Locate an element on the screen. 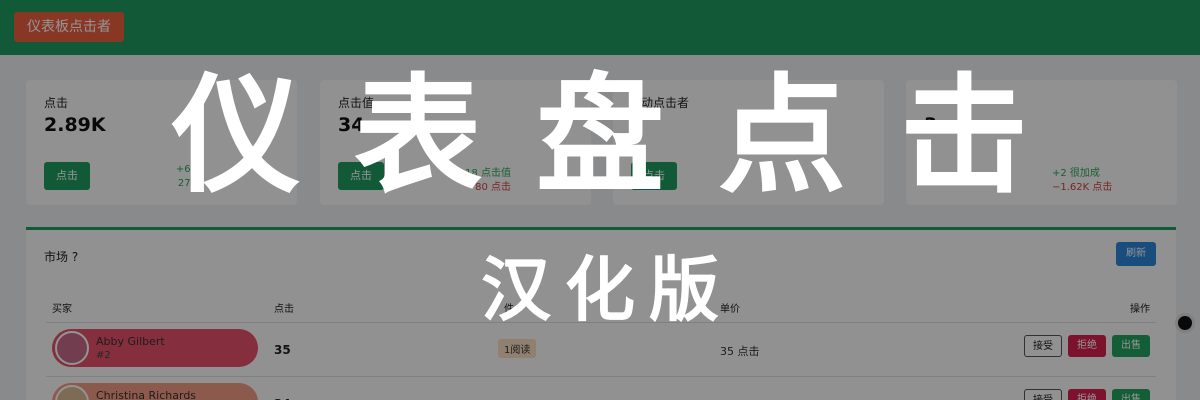  card-label: 点击 is located at coordinates (56, 103).